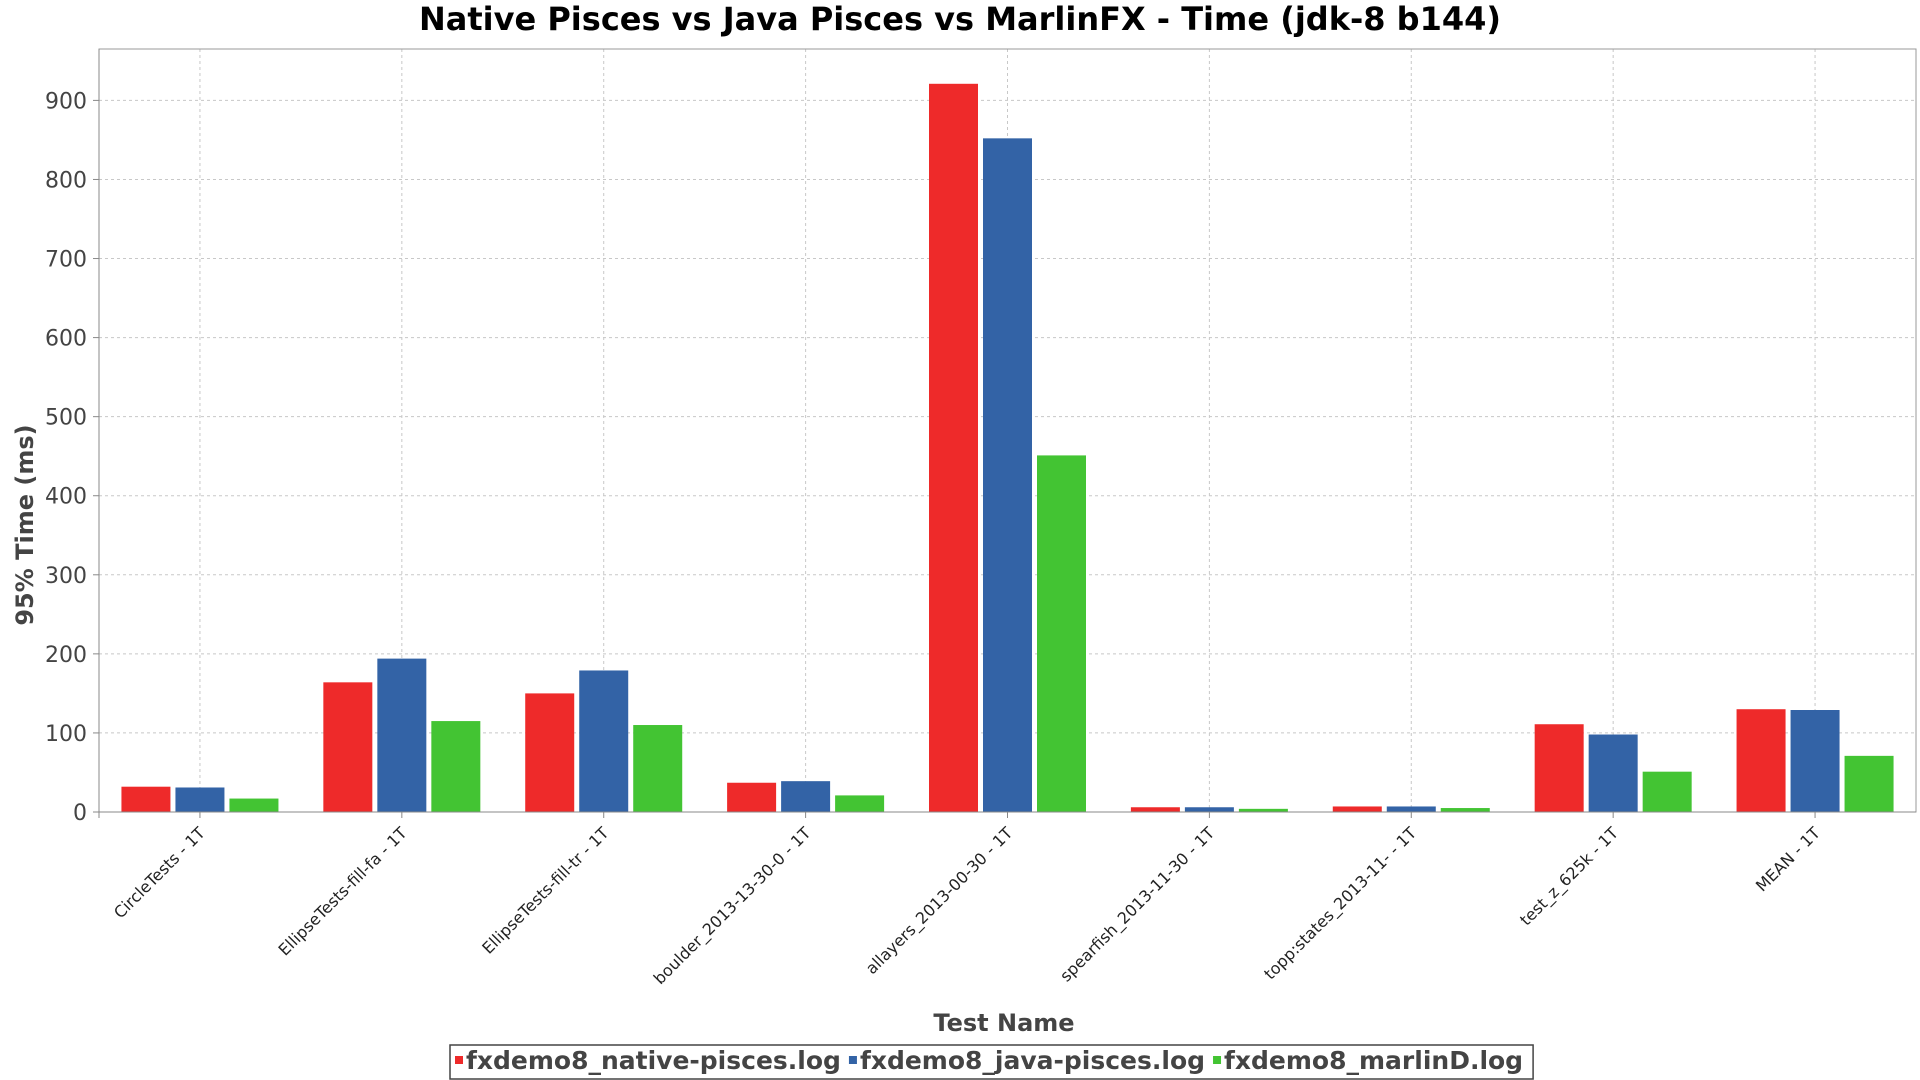 This screenshot has width=1920, height=1080. I want to click on y-tick-label: 800, so click(66, 180).